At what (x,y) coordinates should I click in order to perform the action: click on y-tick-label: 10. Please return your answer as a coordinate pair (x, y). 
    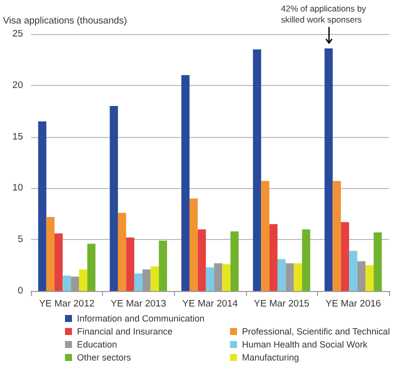
    Looking at the image, I should click on (17, 188).